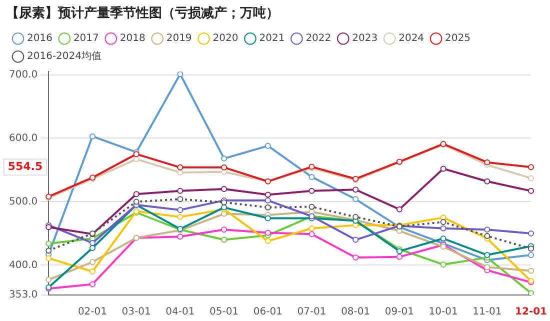 The image size is (550, 321). I want to click on y-tick-label: 500.0, so click(23, 202).